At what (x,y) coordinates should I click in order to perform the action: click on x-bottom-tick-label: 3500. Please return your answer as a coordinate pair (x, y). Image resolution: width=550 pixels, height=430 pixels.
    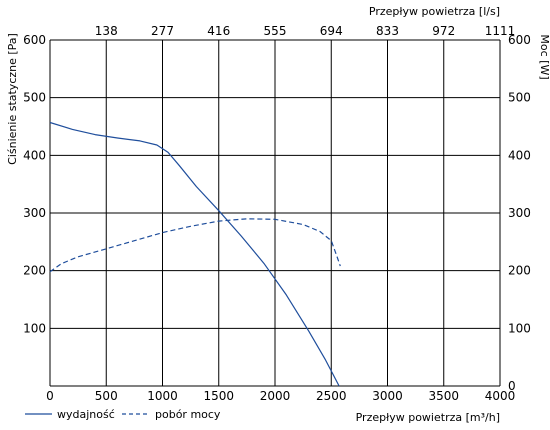
    Looking at the image, I should click on (443, 396).